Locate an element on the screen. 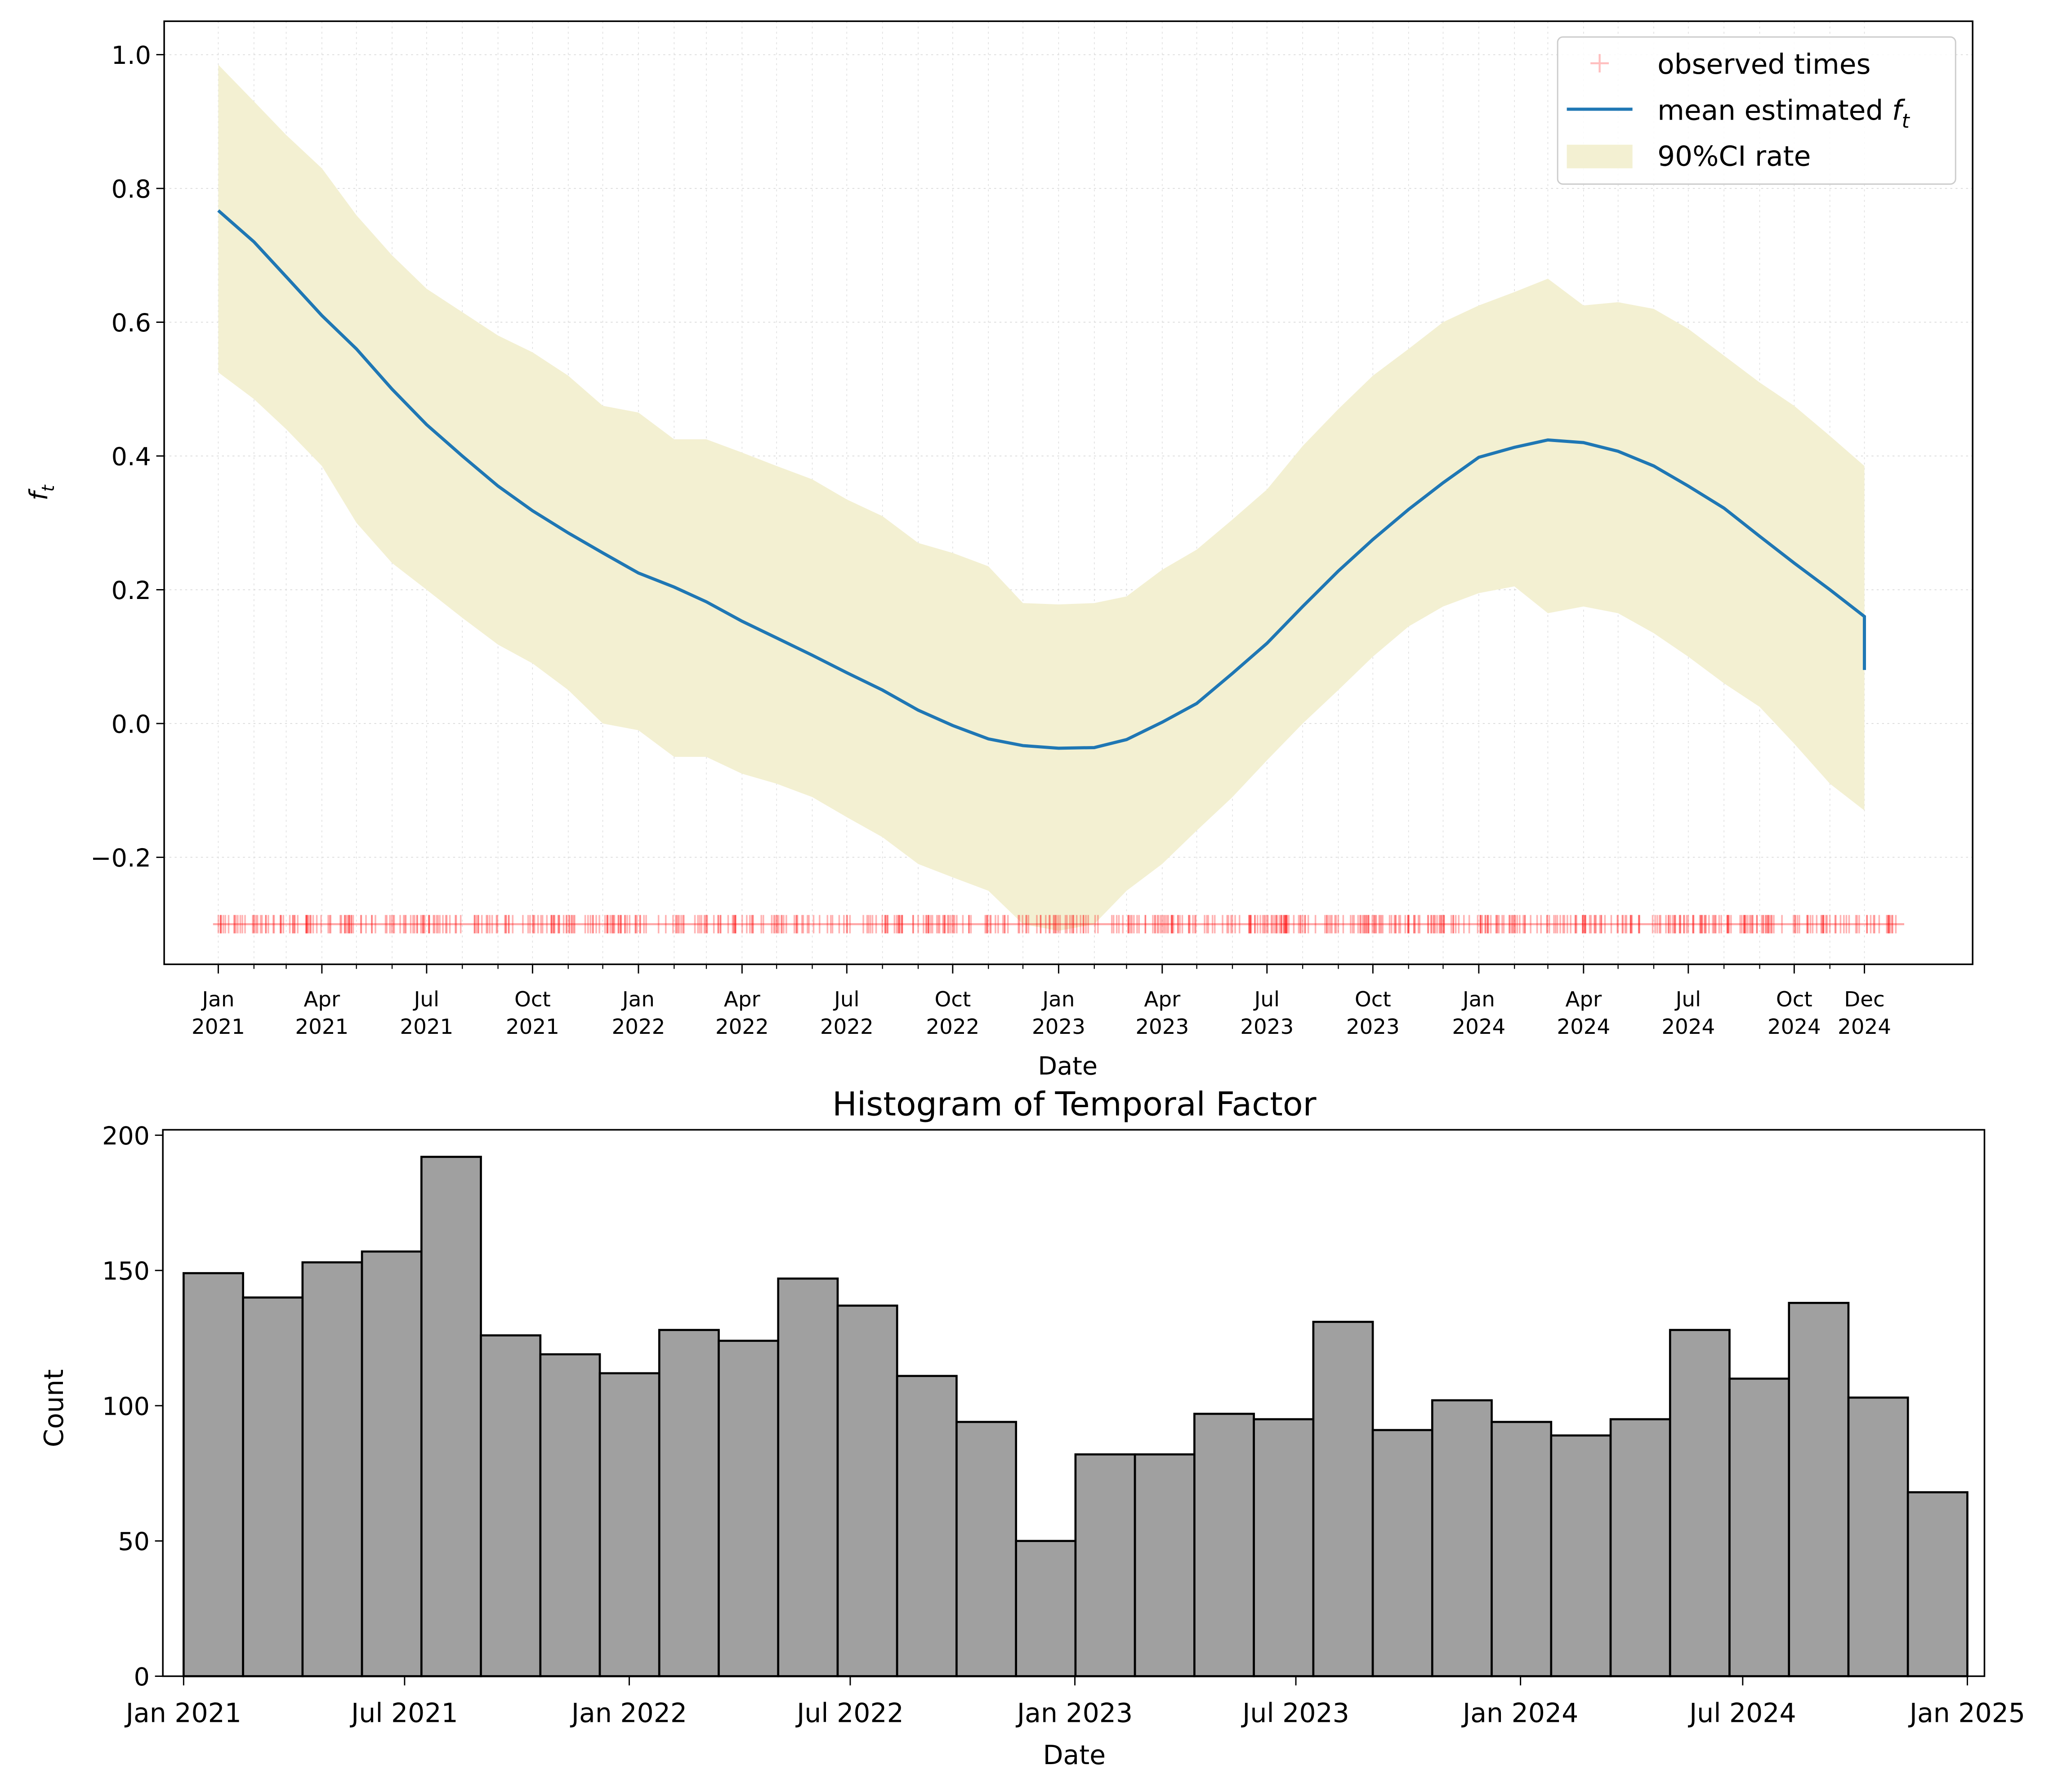 The height and width of the screenshot is (1792, 2058). legend-band-swatch is located at coordinates (1600, 157).